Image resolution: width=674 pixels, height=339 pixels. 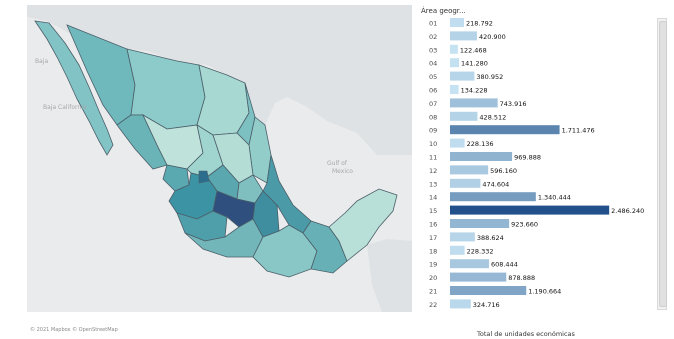 What do you see at coordinates (513, 104) in the screenshot?
I see `bar-value-label: 743.916` at bounding box center [513, 104].